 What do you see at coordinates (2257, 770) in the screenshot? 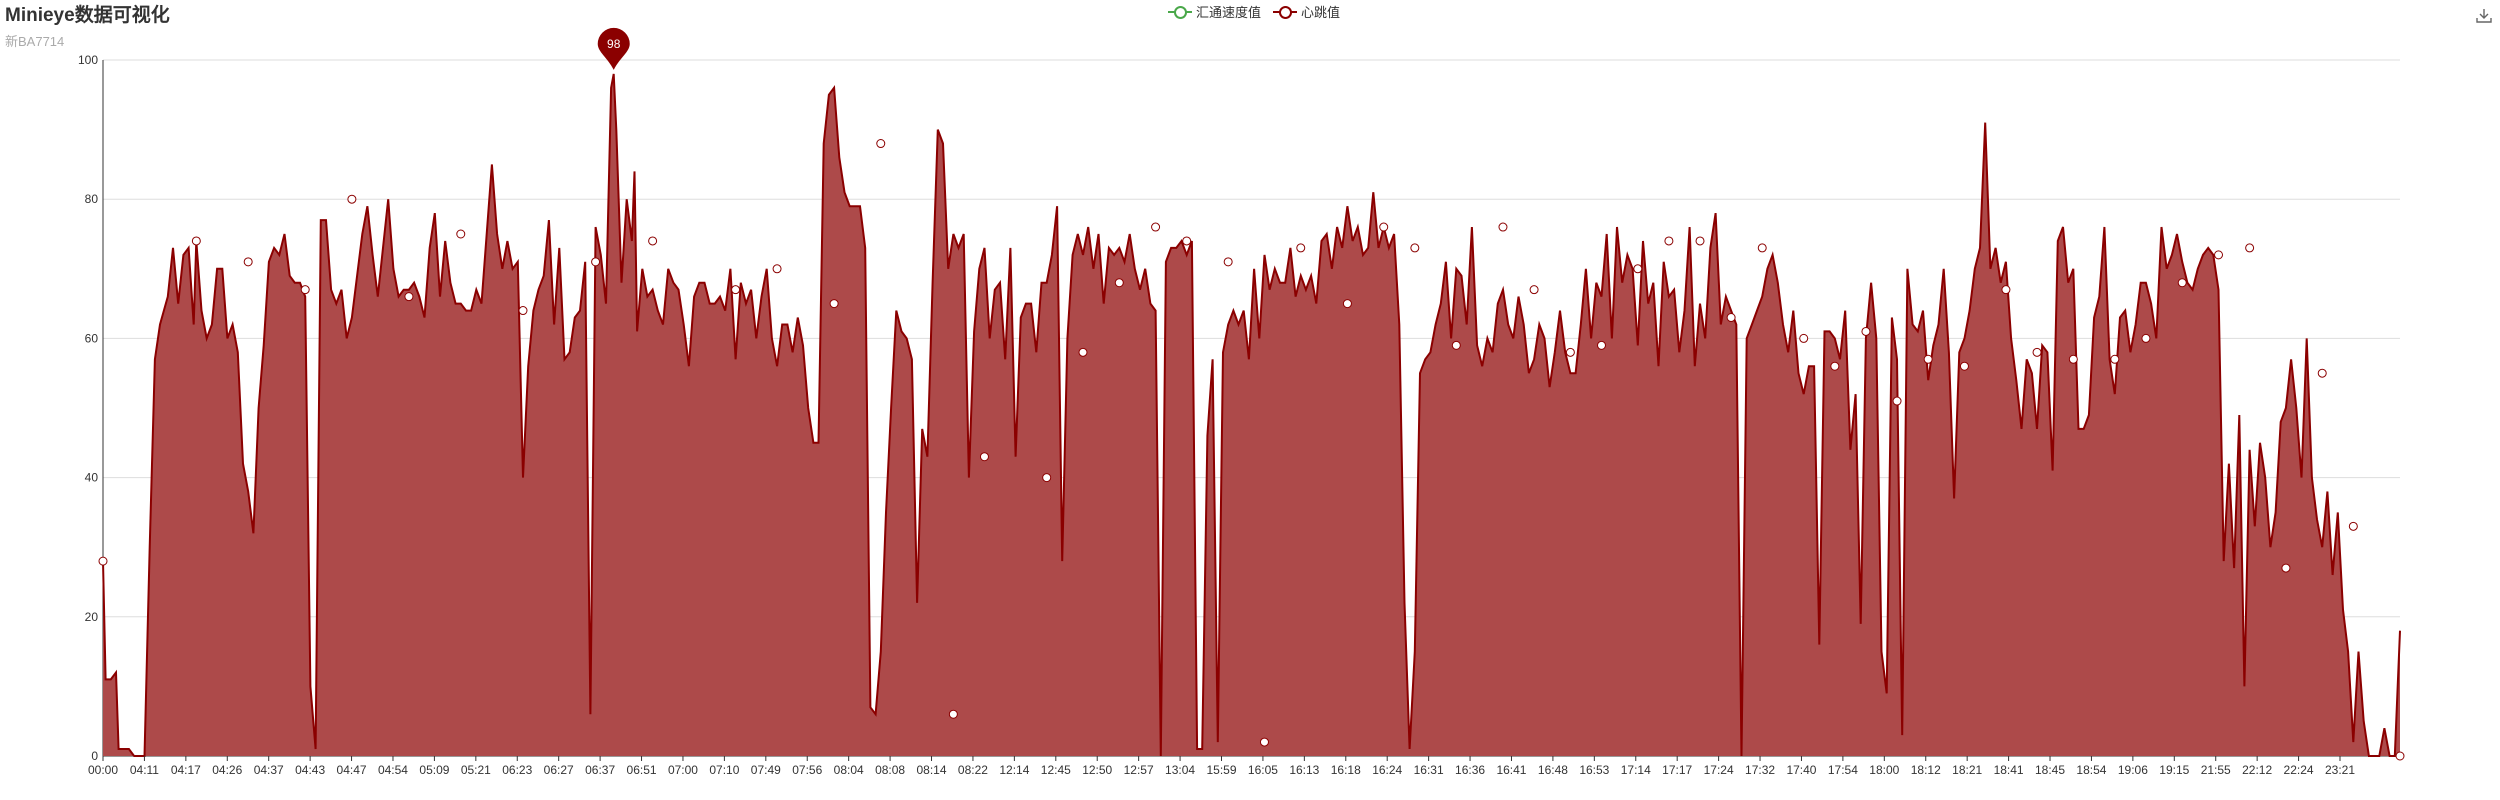
I see `x-tick-label: 22:12` at bounding box center [2257, 770].